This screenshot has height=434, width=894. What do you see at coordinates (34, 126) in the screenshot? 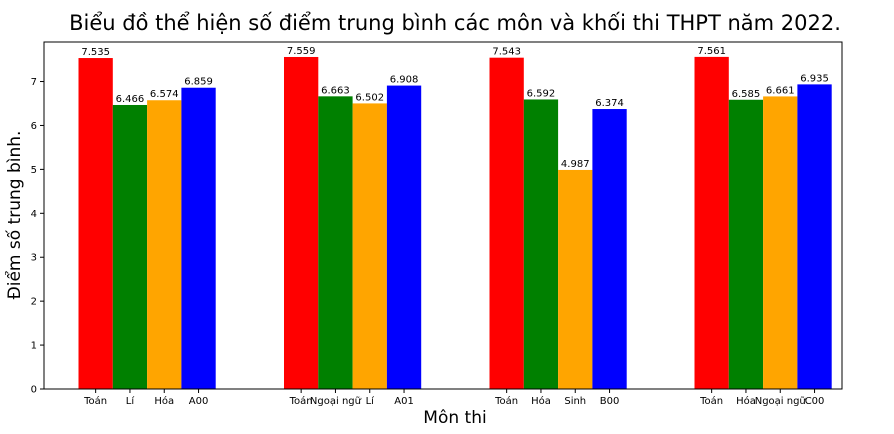
I see `y-tick-label: 6` at bounding box center [34, 126].